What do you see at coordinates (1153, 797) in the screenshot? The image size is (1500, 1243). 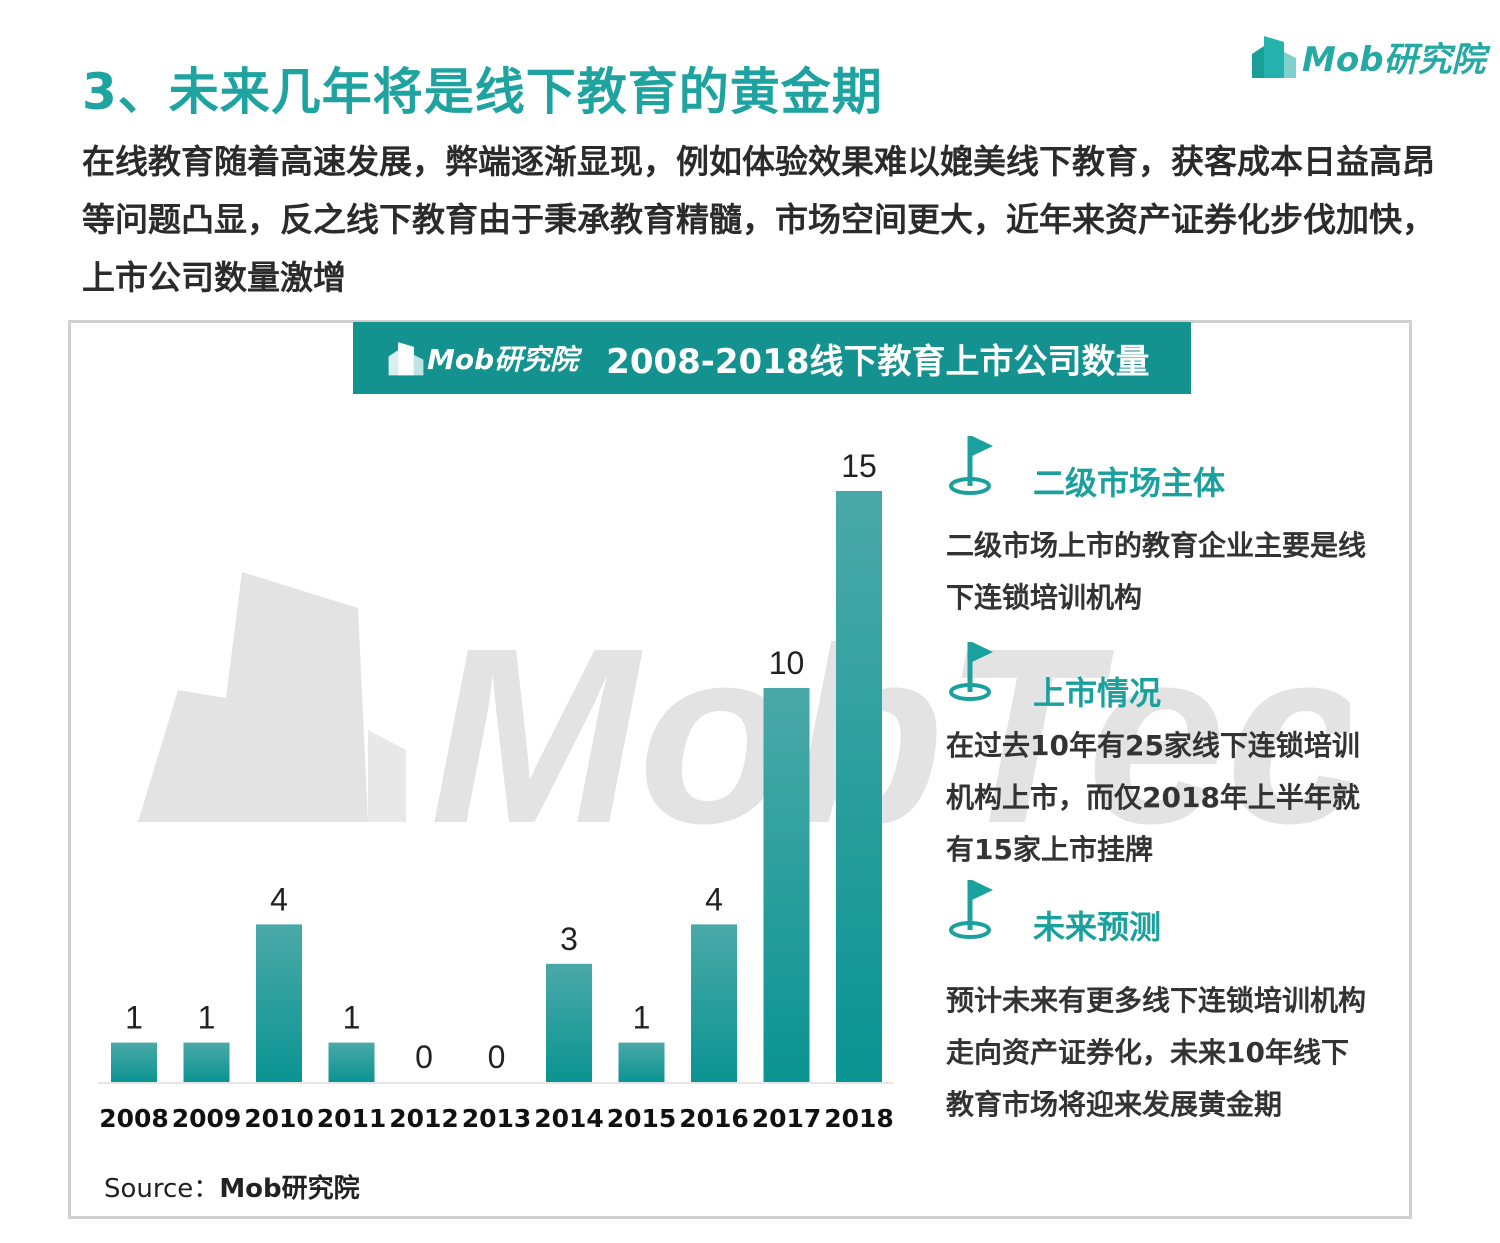 I see `section-body: 在过去10年有25家线下连锁培训机构上市，而仅2018年上半年就有15家上市挂牌` at bounding box center [1153, 797].